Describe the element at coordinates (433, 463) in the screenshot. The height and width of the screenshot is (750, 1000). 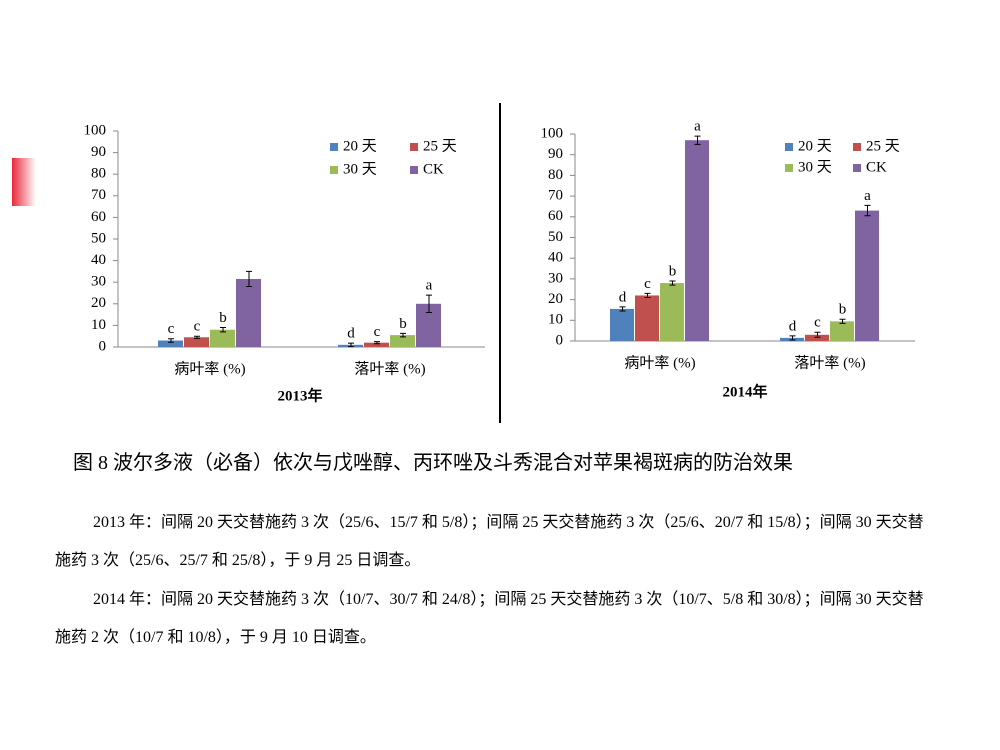
I see `figure-caption: 图 8 波尔多液（必备）依次与戊唑醇、丙环唑及斗秀混合对苹果褐斑病的防治效果` at that location.